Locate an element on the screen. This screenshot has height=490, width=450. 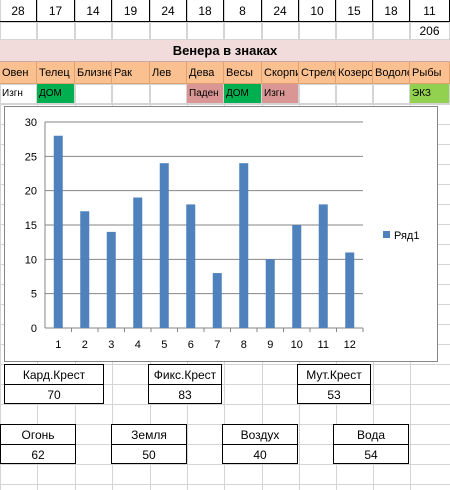
legend-label: Ряд1 is located at coordinates (406, 236).